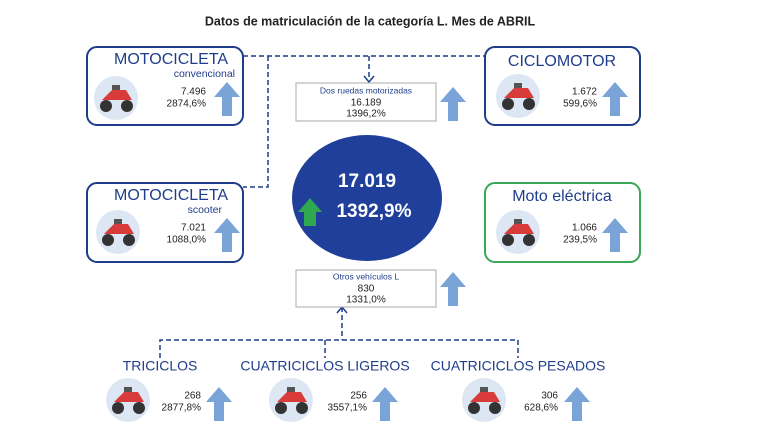 The width and height of the screenshot is (780, 440). What do you see at coordinates (580, 240) in the screenshot?
I see `change: 239,5%` at bounding box center [580, 240].